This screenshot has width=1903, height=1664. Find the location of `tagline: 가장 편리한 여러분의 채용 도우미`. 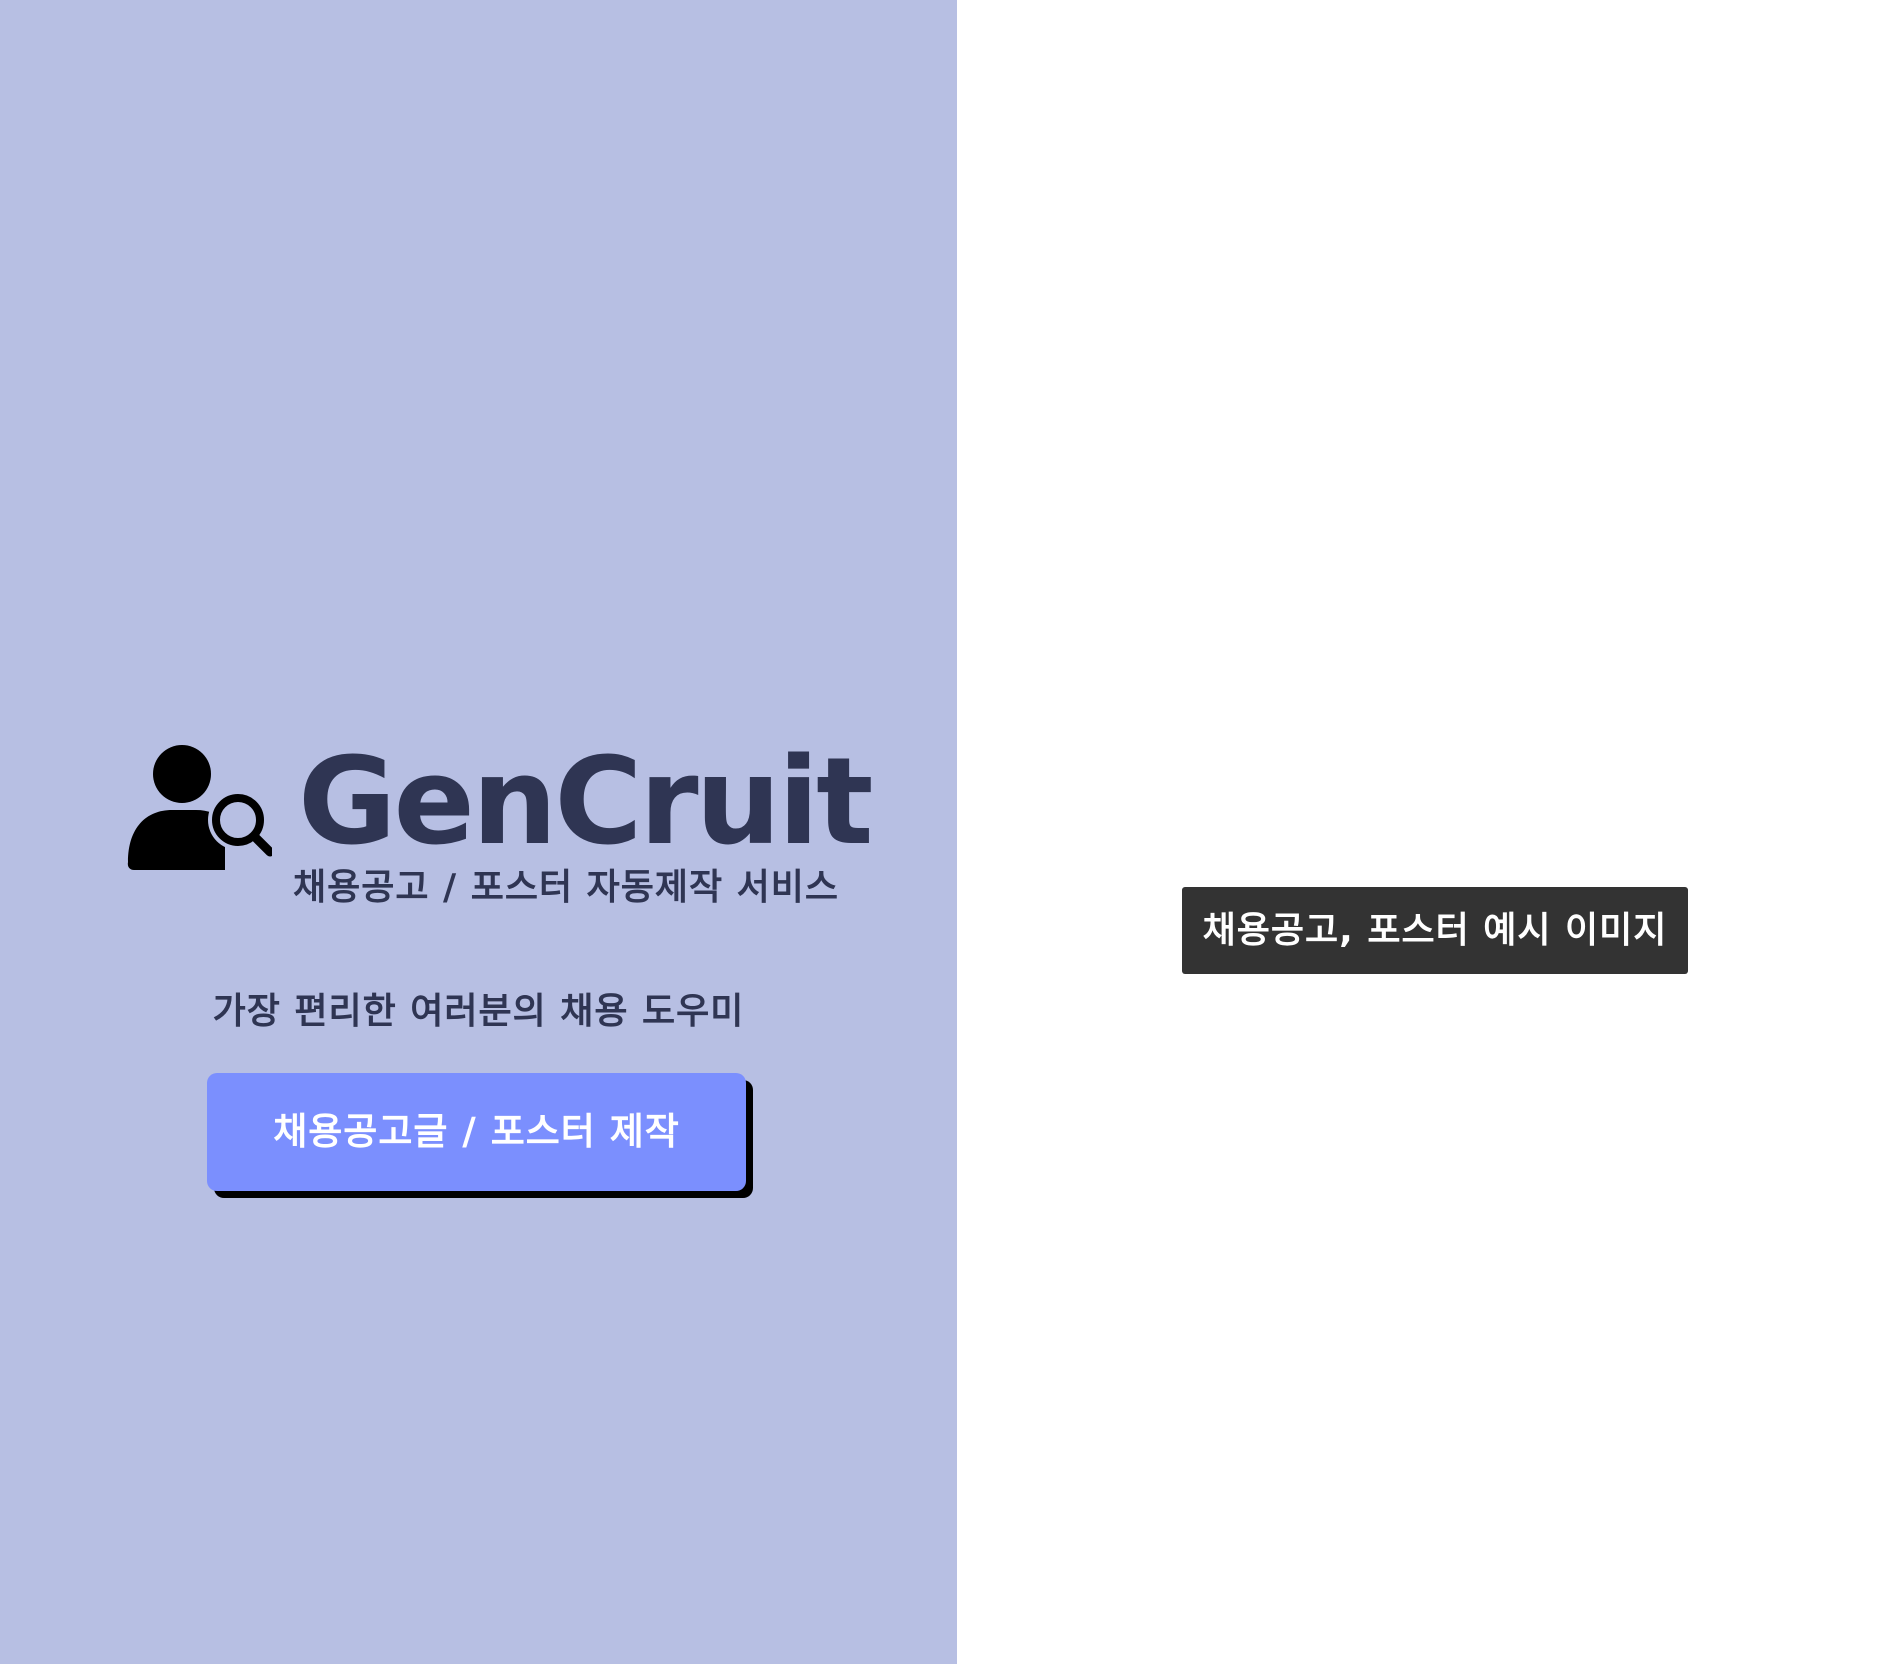

tagline: 가장 편리한 여러분의 채용 도우미 is located at coordinates (478, 1011).